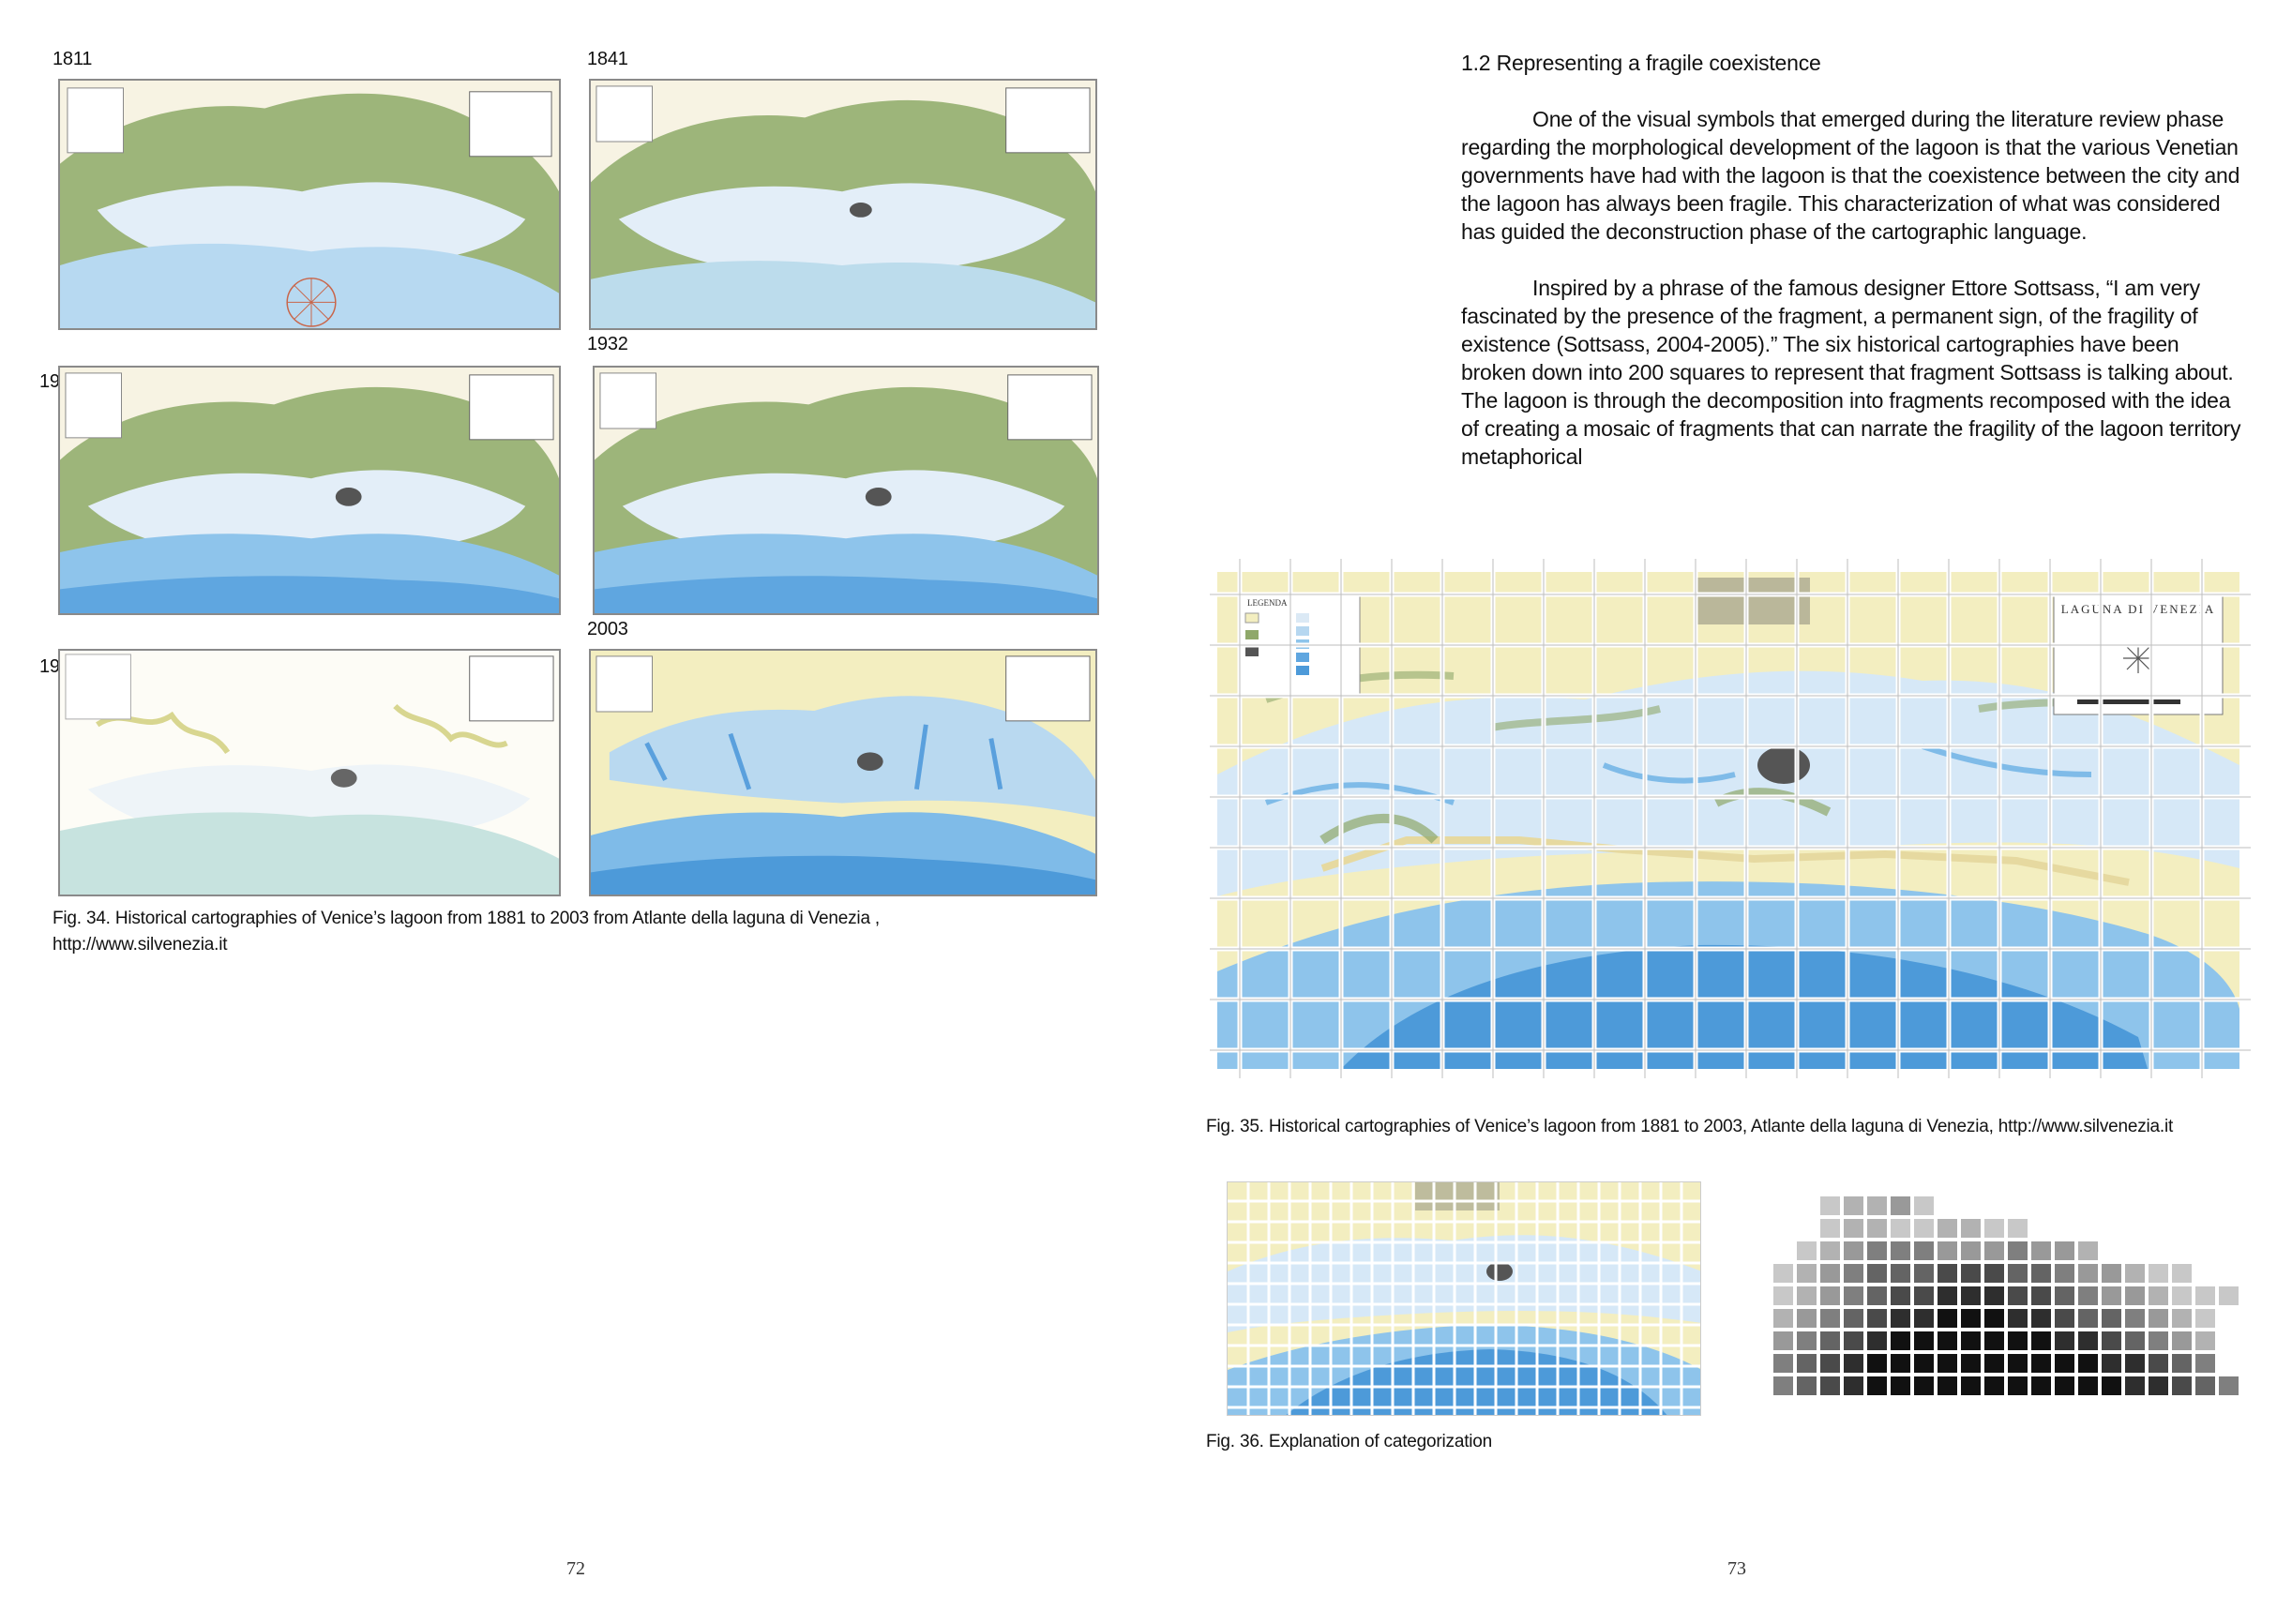 Image resolution: width=2292 pixels, height=1624 pixels. What do you see at coordinates (607, 344) in the screenshot?
I see `map-year-label: 1932` at bounding box center [607, 344].